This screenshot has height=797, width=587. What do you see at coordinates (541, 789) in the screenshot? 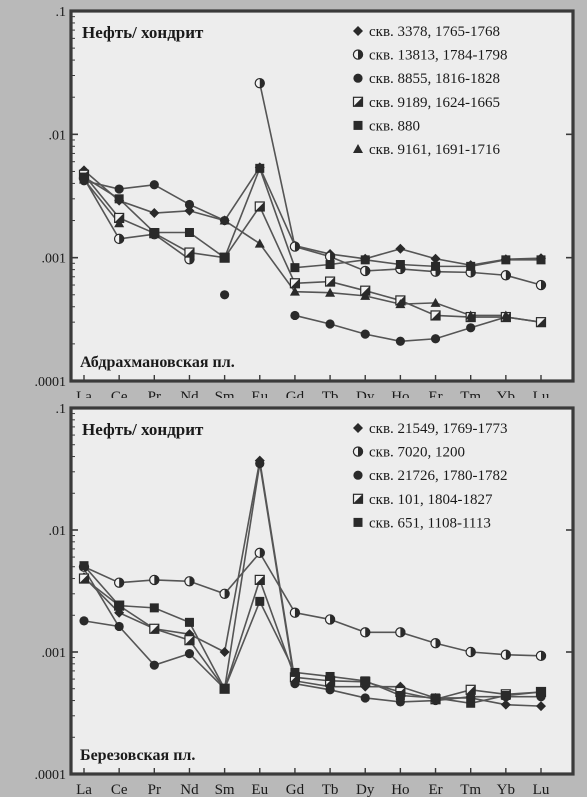
I see `x-tick-label: Lu` at bounding box center [541, 789].